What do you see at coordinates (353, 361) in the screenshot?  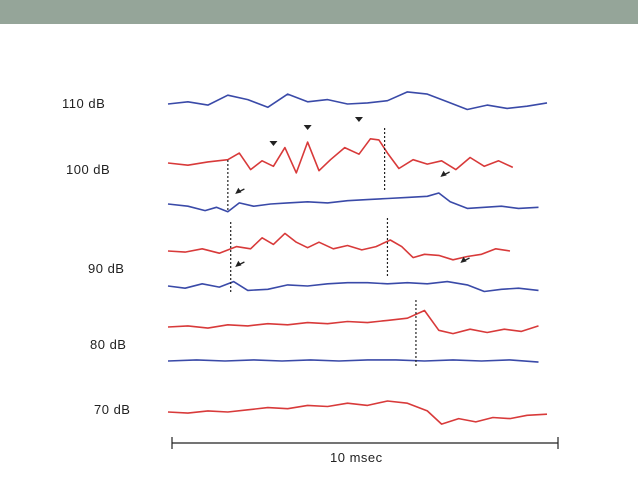 I see `waveform-80db-blue` at bounding box center [353, 361].